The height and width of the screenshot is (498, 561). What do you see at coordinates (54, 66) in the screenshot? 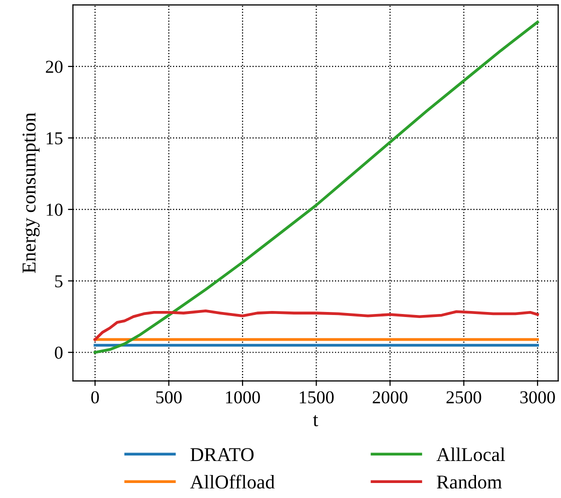
I see `y-tick-label: 20` at bounding box center [54, 66].